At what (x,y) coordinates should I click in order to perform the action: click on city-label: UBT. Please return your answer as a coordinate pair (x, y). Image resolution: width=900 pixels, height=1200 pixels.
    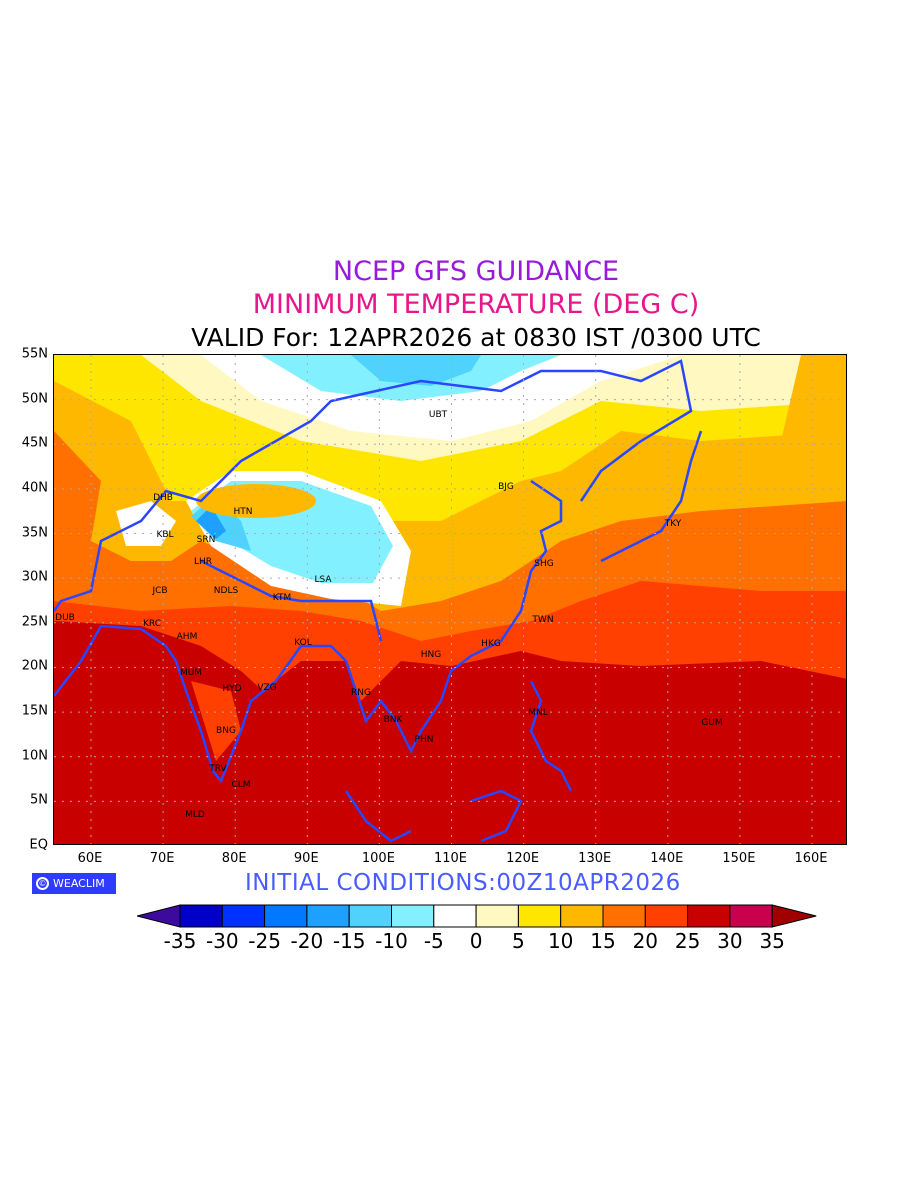
    Looking at the image, I should click on (438, 415).